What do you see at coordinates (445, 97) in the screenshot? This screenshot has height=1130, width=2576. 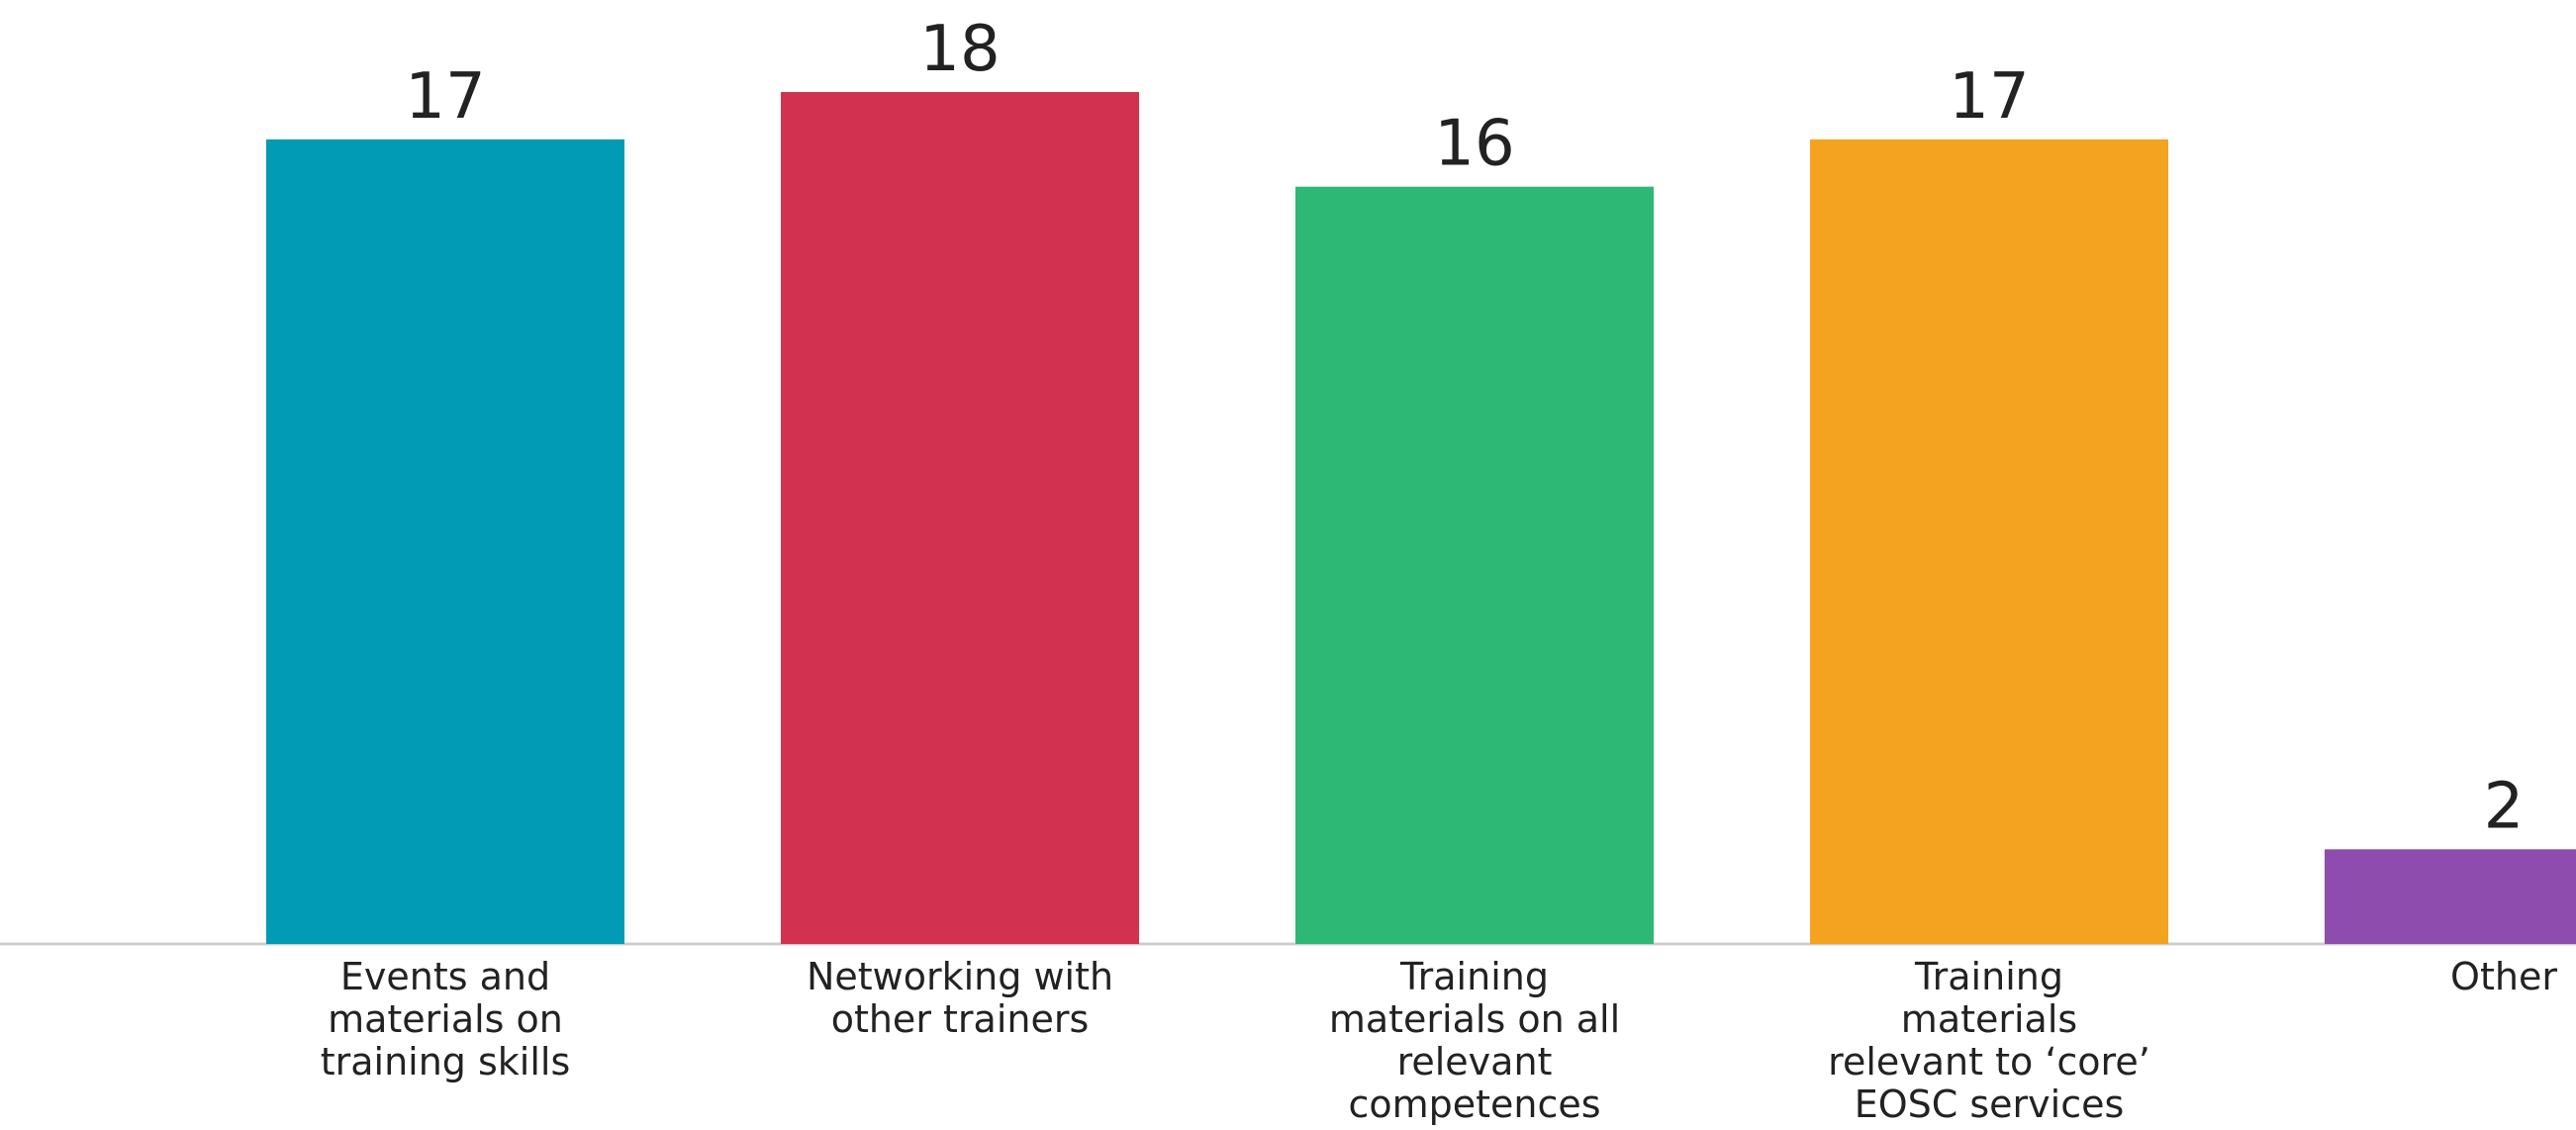 I see `value-label-0: 17` at bounding box center [445, 97].